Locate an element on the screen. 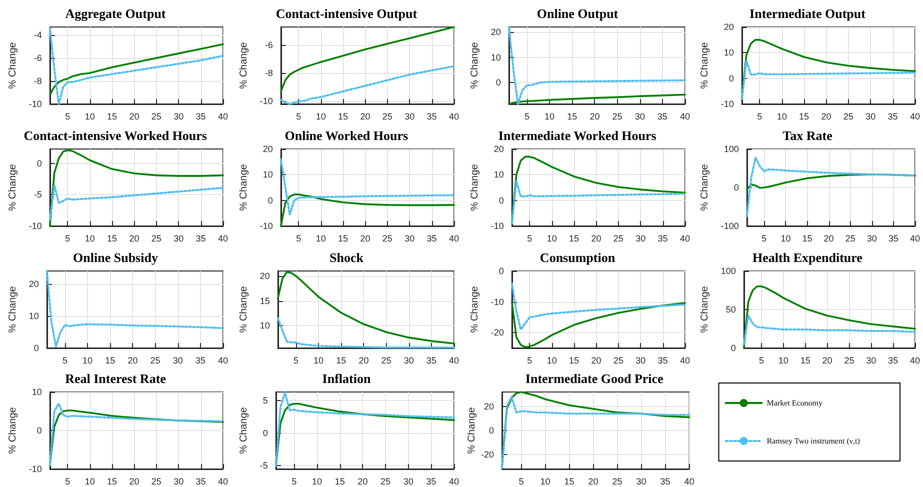 Image resolution: width=923 pixels, height=487 pixels. chart-title: Intermediate Good Price is located at coordinates (594, 378).